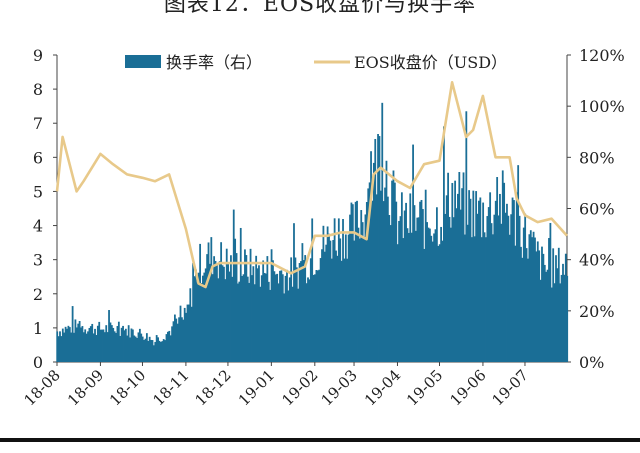  I want to click on x-tick-label: 19-05, so click(424, 387).